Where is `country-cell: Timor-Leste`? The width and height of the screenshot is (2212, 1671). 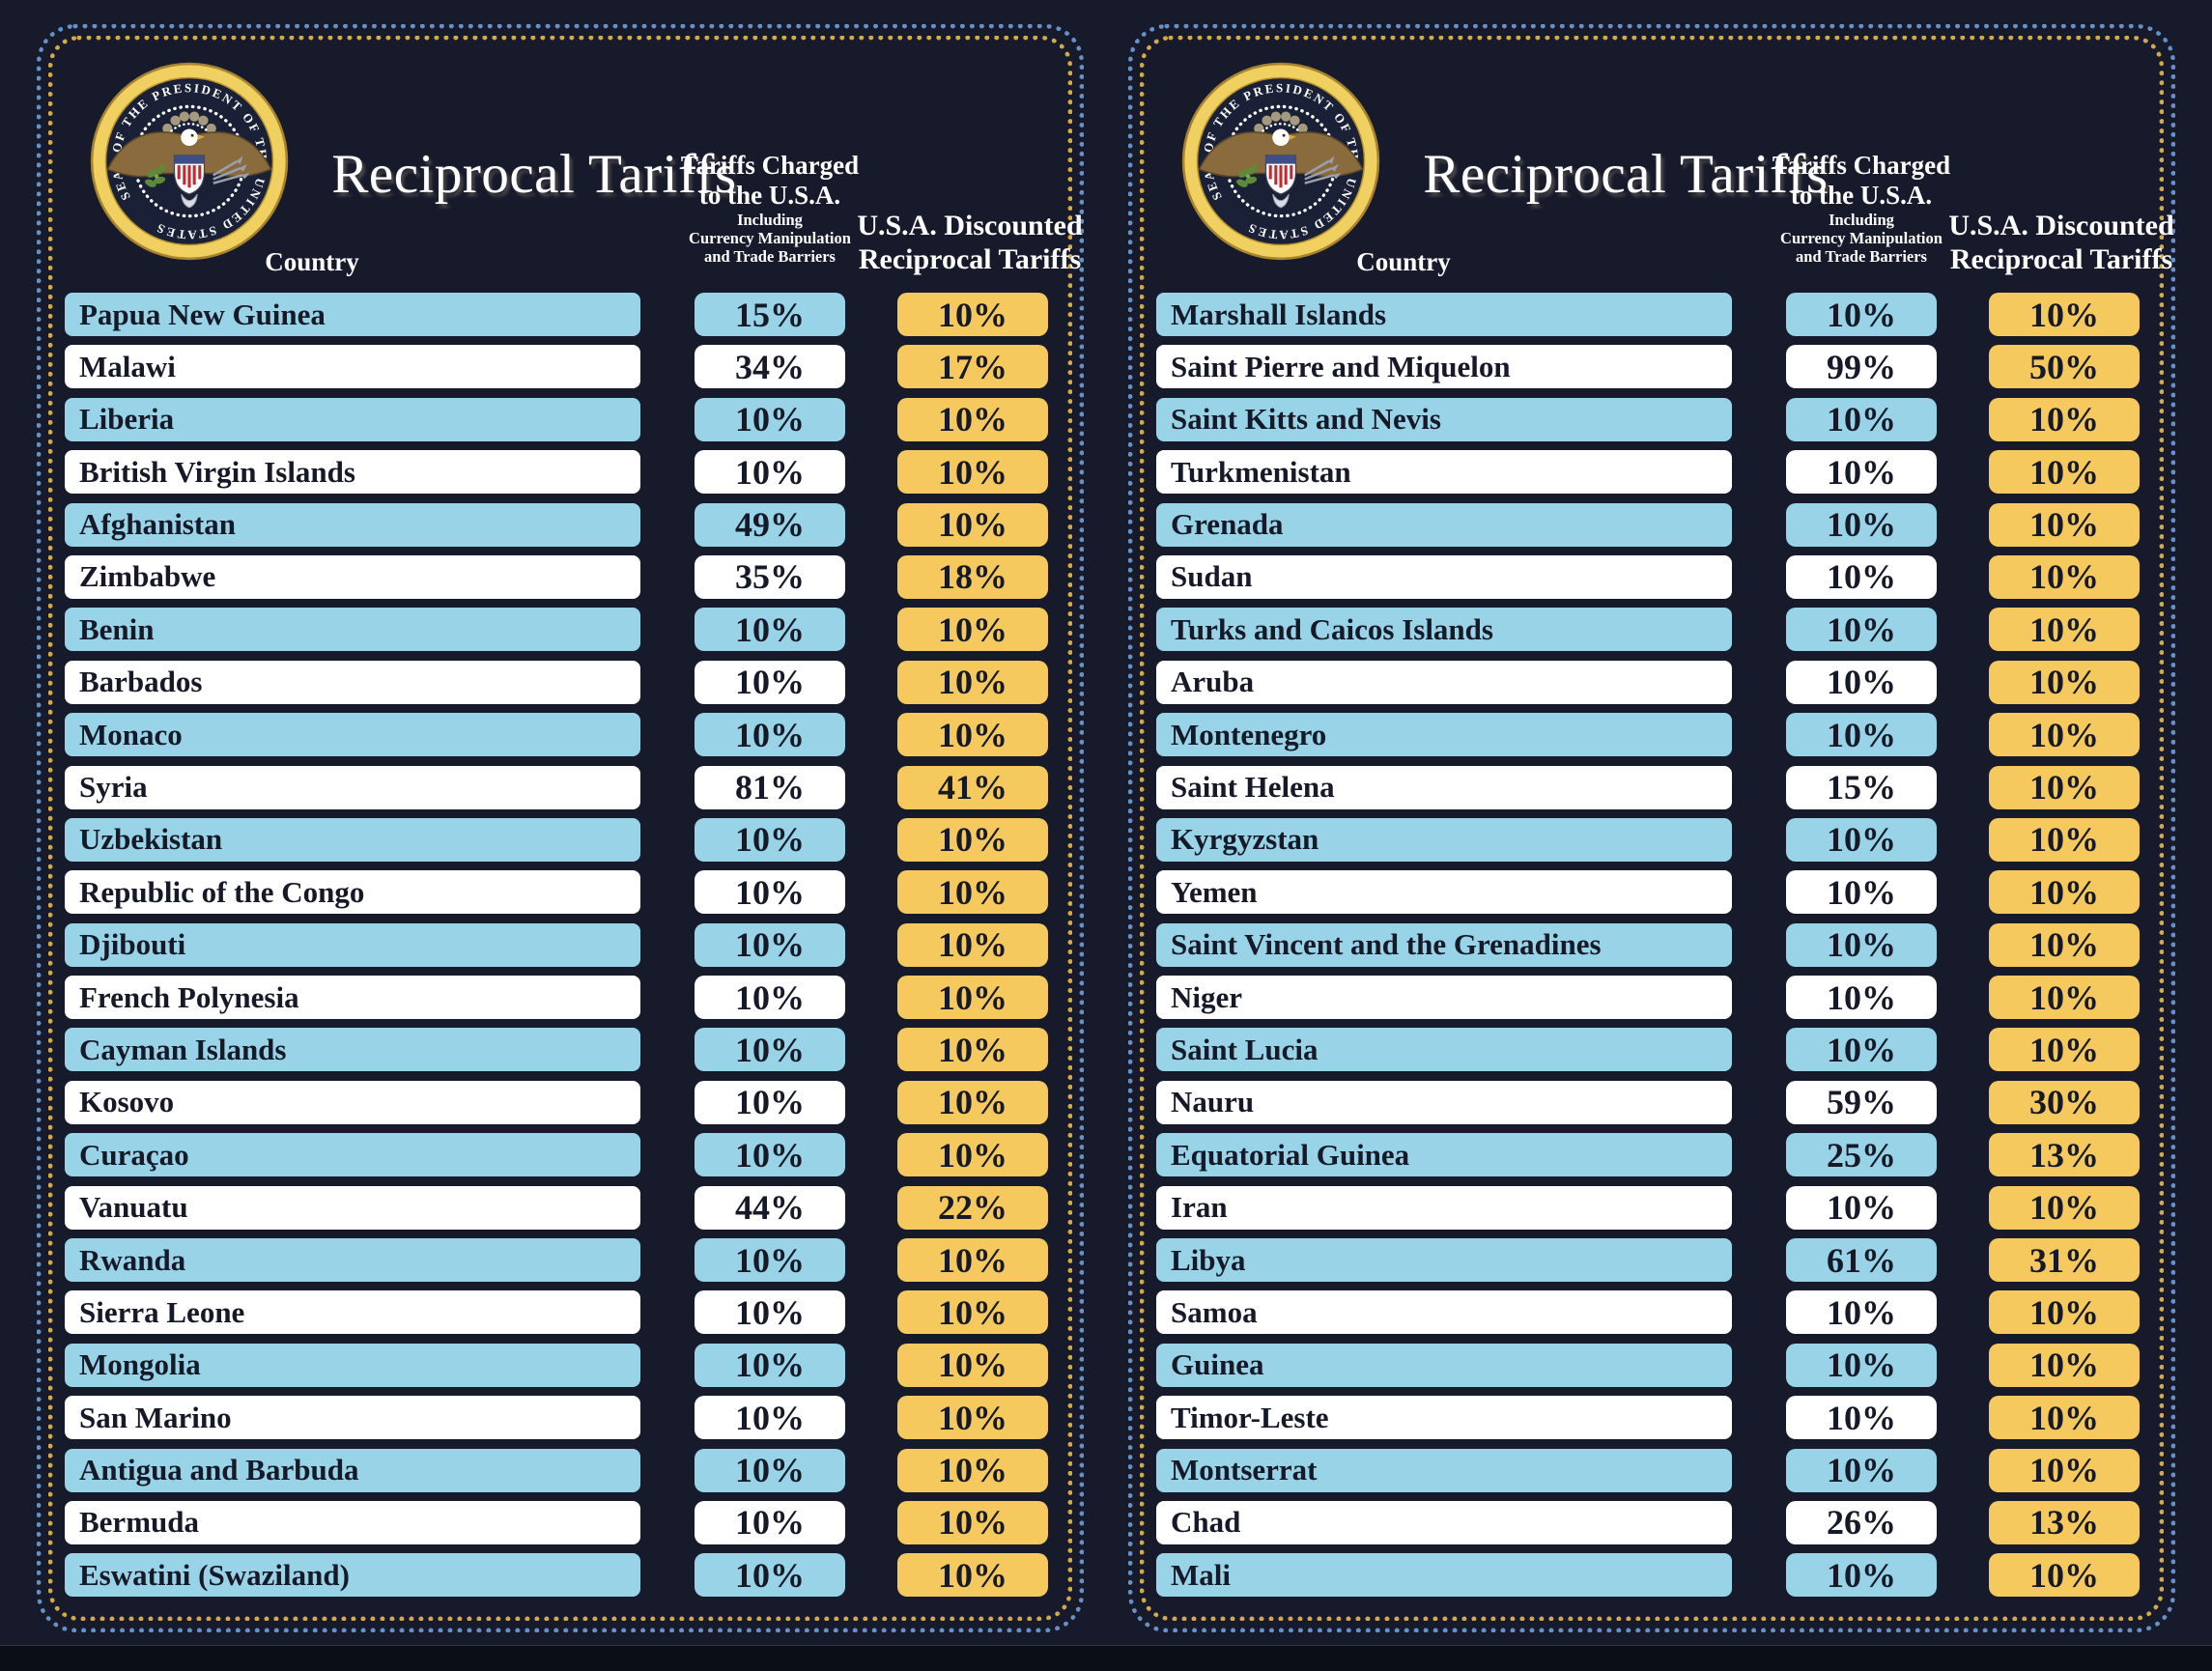
country-cell: Timor-Leste is located at coordinates (1444, 1418).